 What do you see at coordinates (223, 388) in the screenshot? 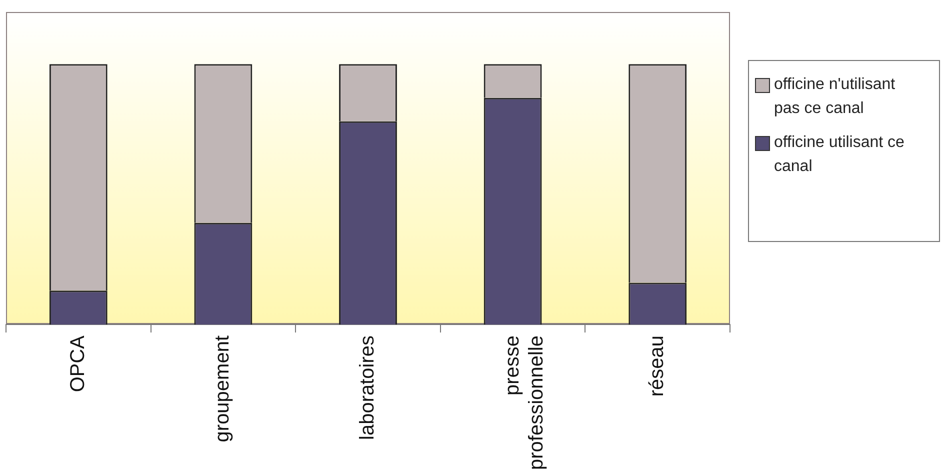
I see `x-tick-label: groupement` at bounding box center [223, 388].